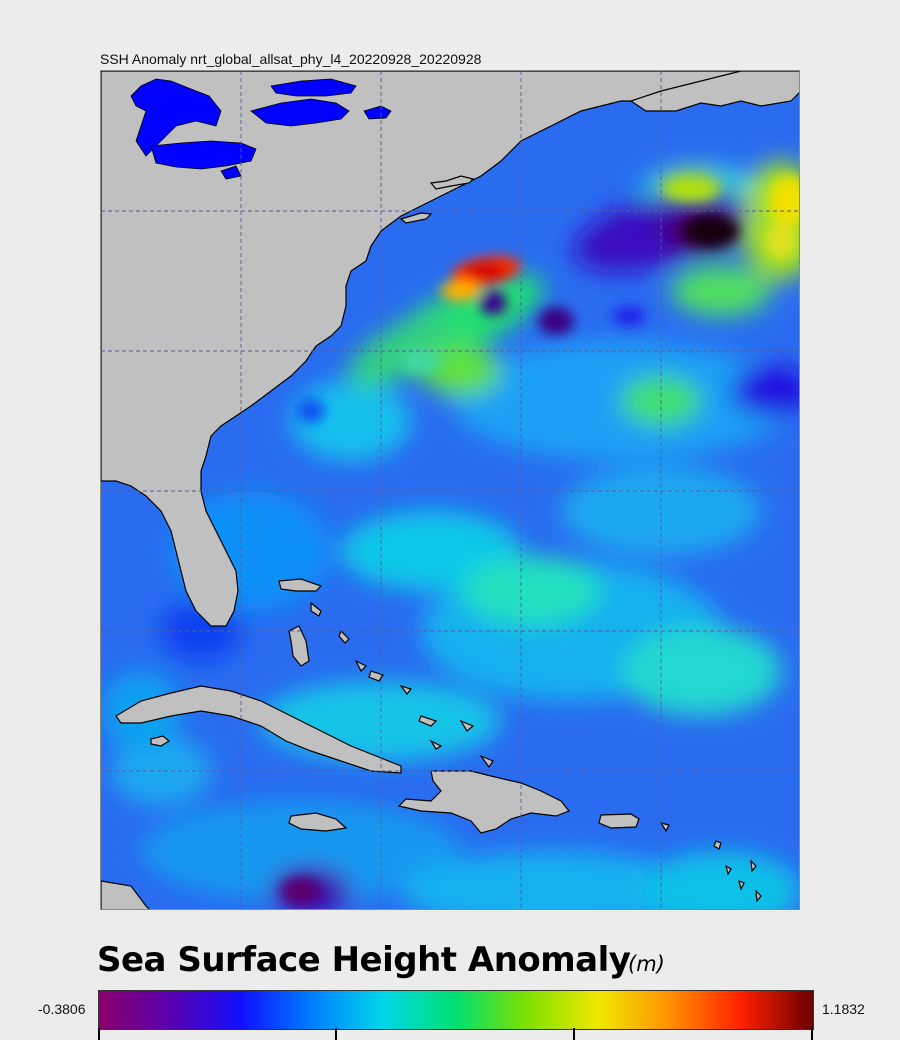 The image size is (900, 1040). Describe the element at coordinates (456, 1010) in the screenshot. I see `colorbar` at that location.